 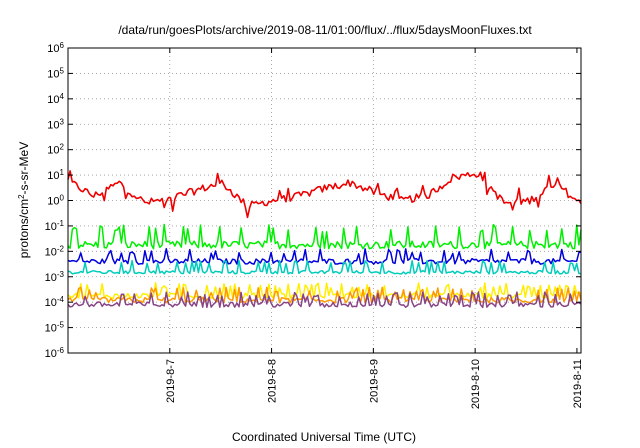 I want to click on x-axis-label: Coordinated Universal Time (UTC), so click(x=324, y=437).